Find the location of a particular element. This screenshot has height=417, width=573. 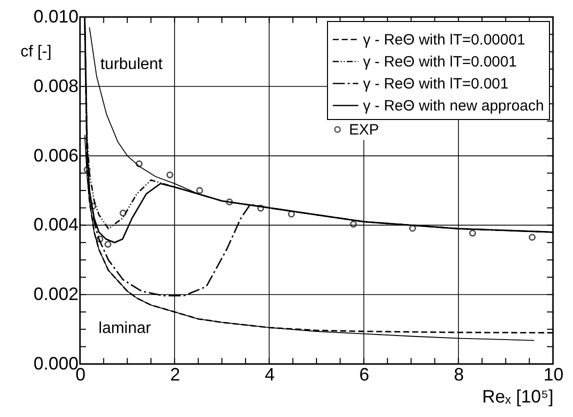

x-tick-label: 8 is located at coordinates (459, 374).